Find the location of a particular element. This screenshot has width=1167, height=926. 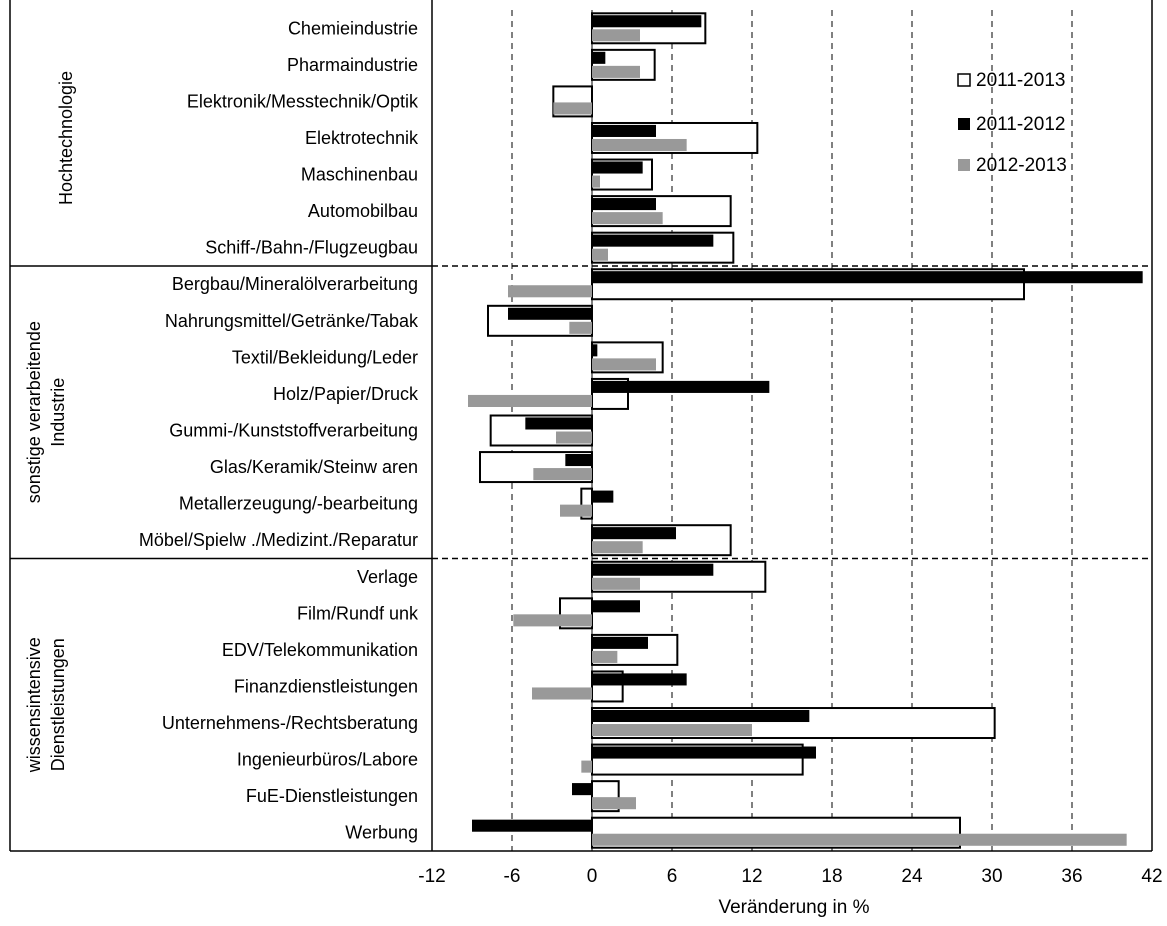

group-label: Dienstleistungen is located at coordinates (58, 704).